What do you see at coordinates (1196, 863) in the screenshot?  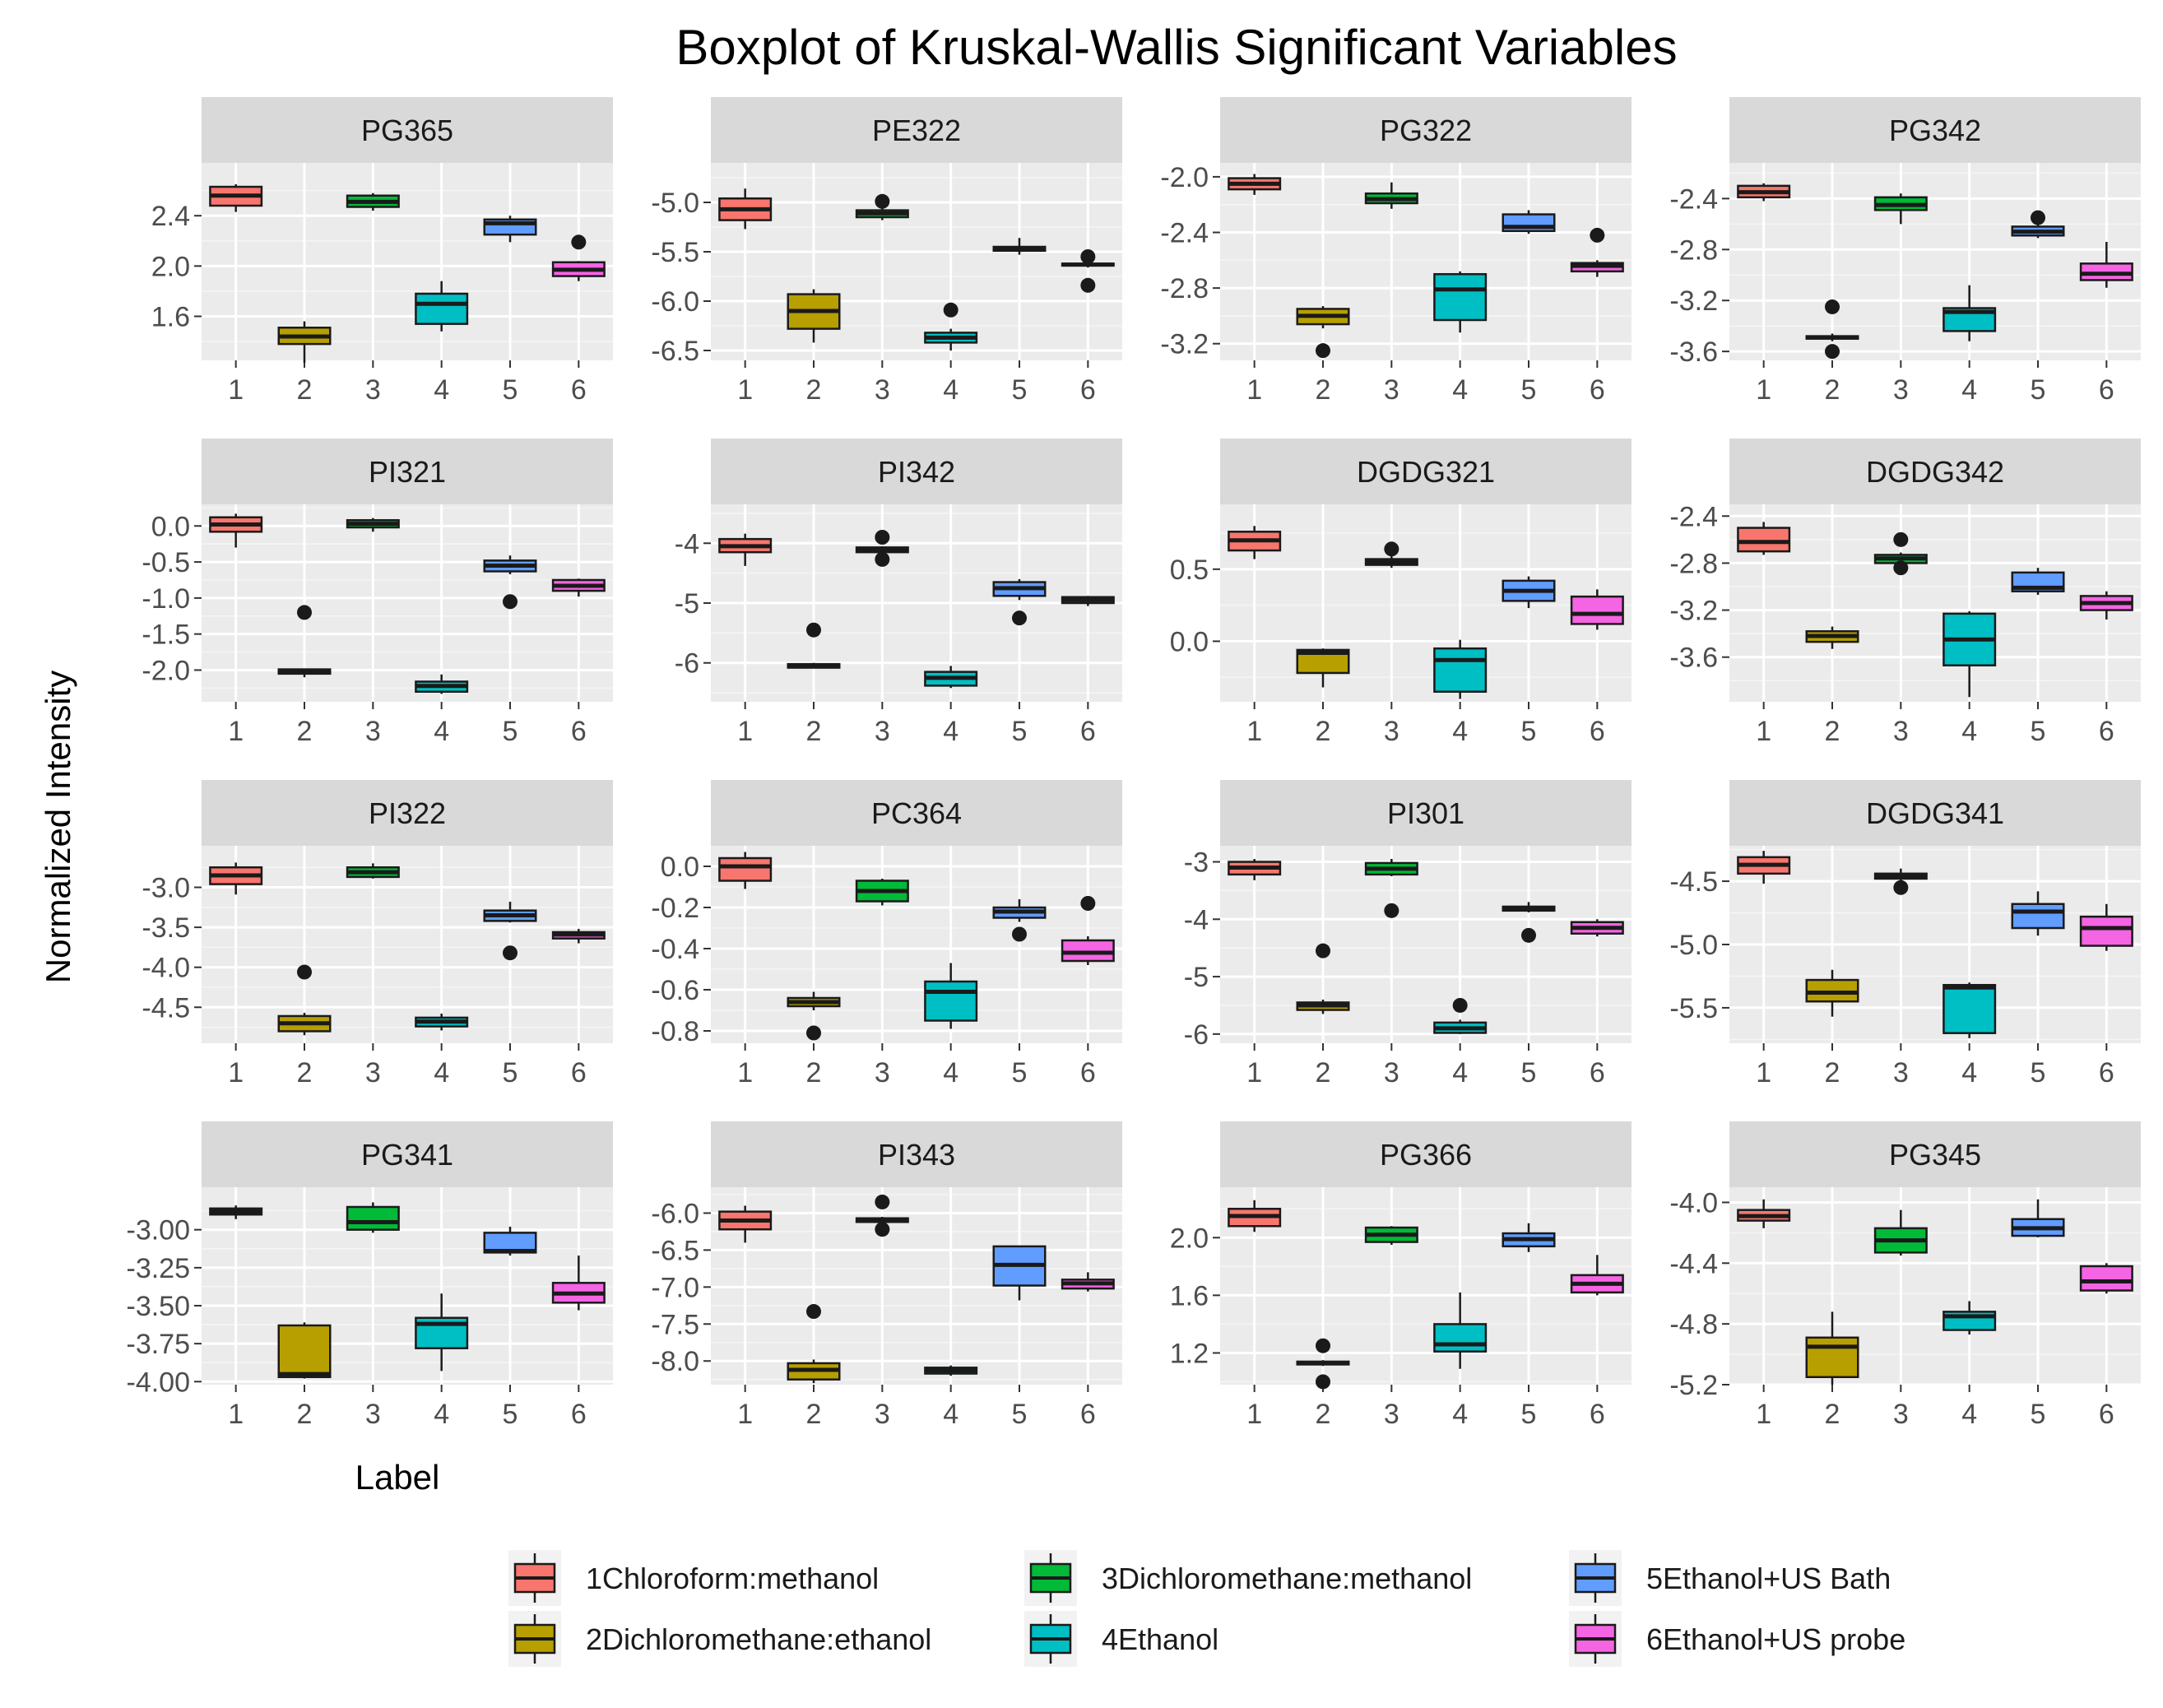 I see `y-tick-label: -3` at bounding box center [1196, 863].